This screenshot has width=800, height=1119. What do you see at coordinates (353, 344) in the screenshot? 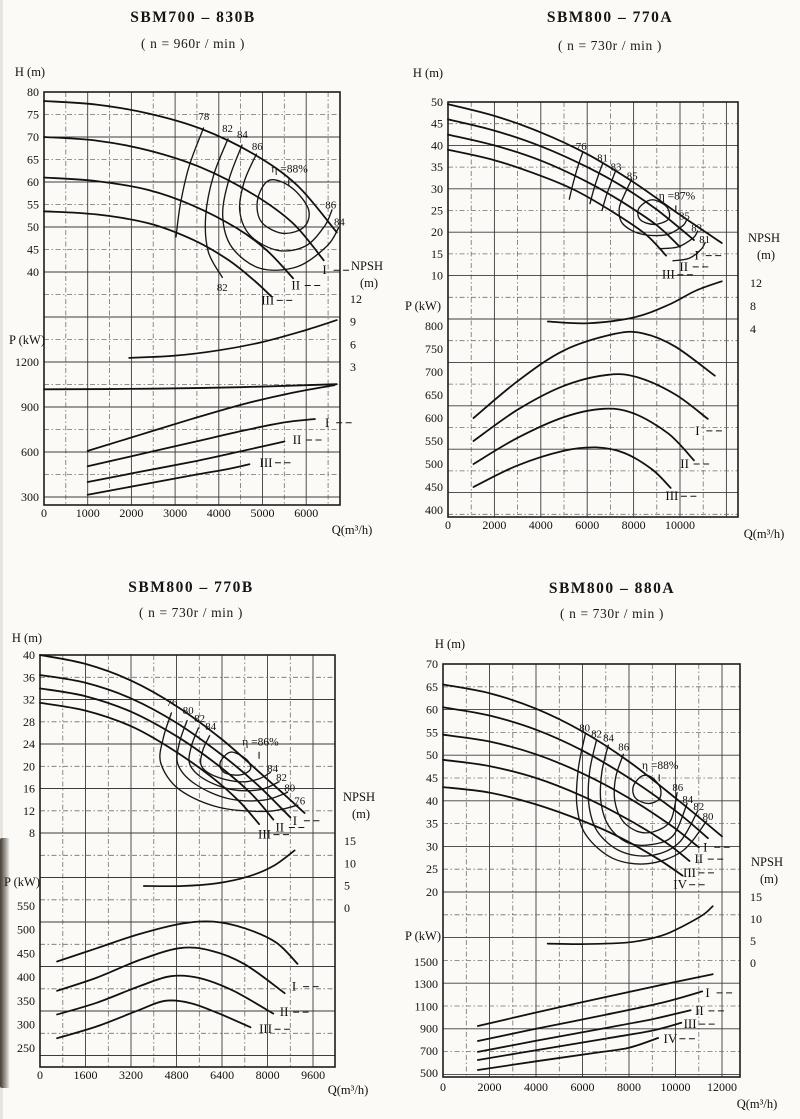
I see `svg-text: 6` at bounding box center [353, 344].